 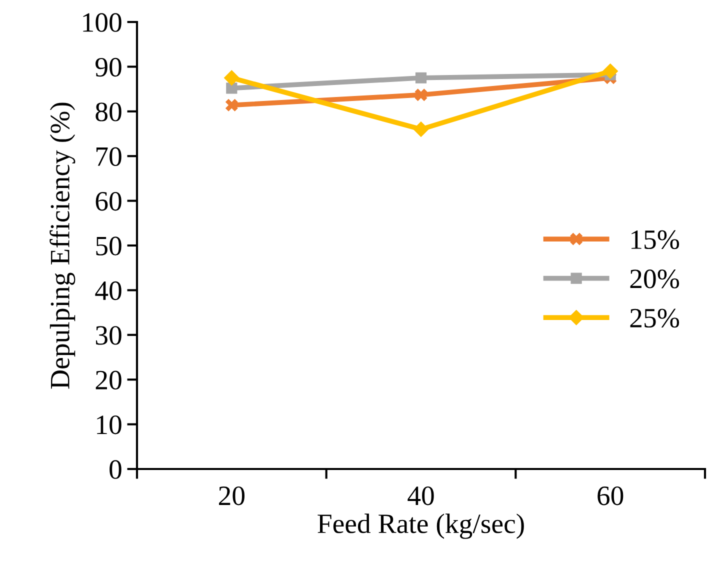 I want to click on y-axis-title: Depulping Efficiency (%), so click(x=63, y=245).